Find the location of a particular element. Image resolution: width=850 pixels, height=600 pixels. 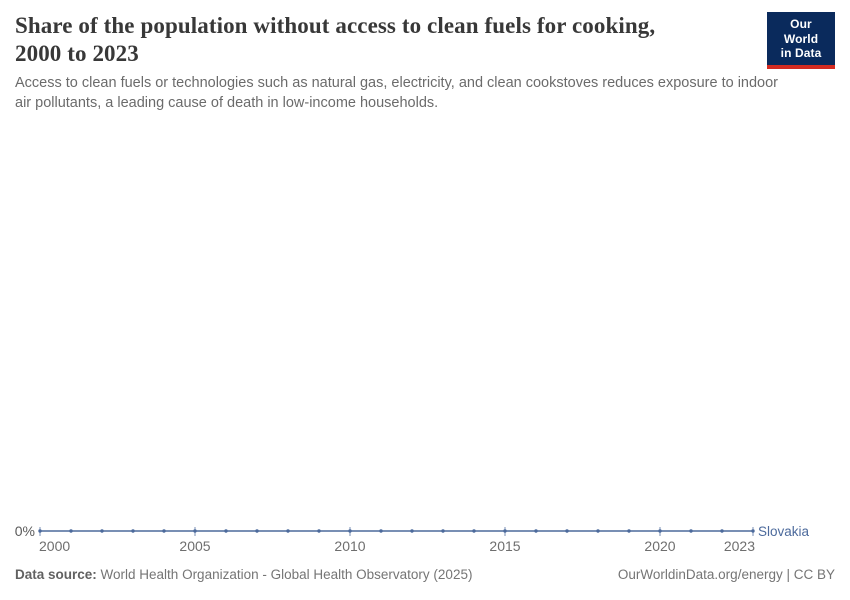

x-axis-tick-label: 2015 is located at coordinates (504, 546).